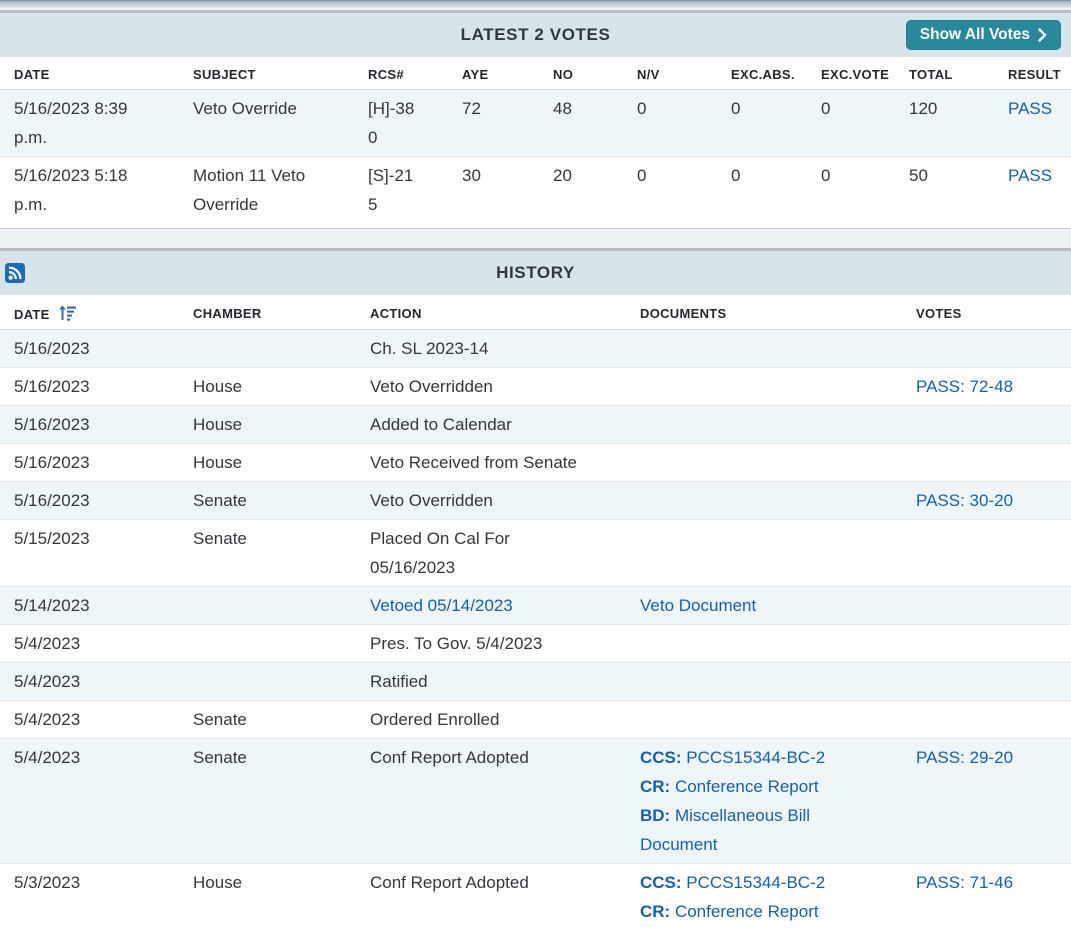  I want to click on rss-icon, so click(15, 273).